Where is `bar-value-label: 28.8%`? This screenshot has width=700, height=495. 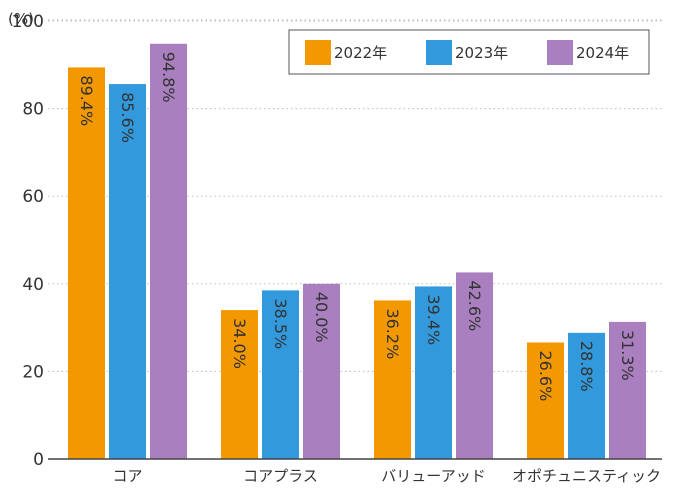
bar-value-label: 28.8% is located at coordinates (586, 366).